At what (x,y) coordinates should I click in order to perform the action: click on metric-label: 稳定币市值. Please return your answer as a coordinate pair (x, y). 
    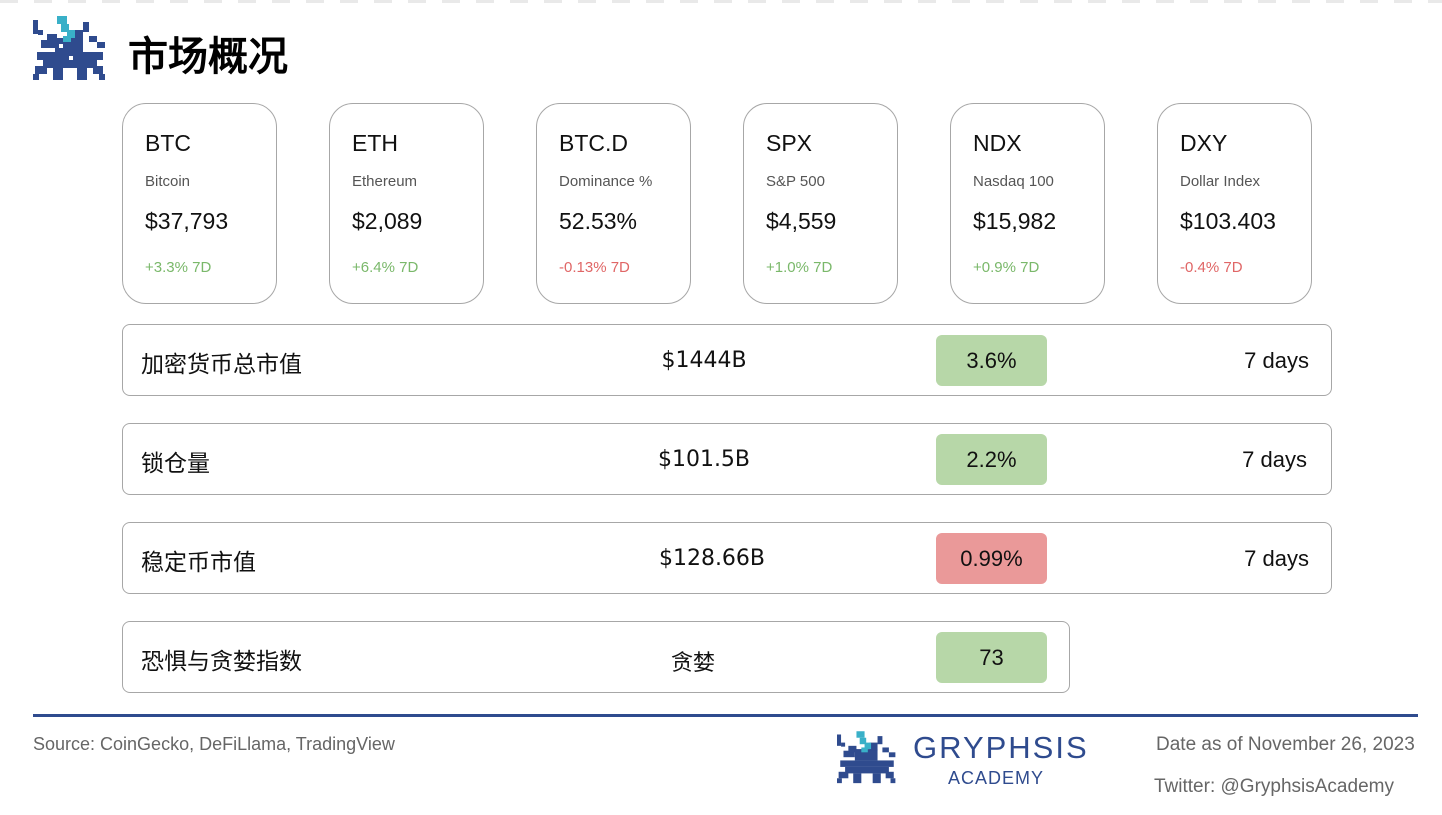
    Looking at the image, I should click on (198, 563).